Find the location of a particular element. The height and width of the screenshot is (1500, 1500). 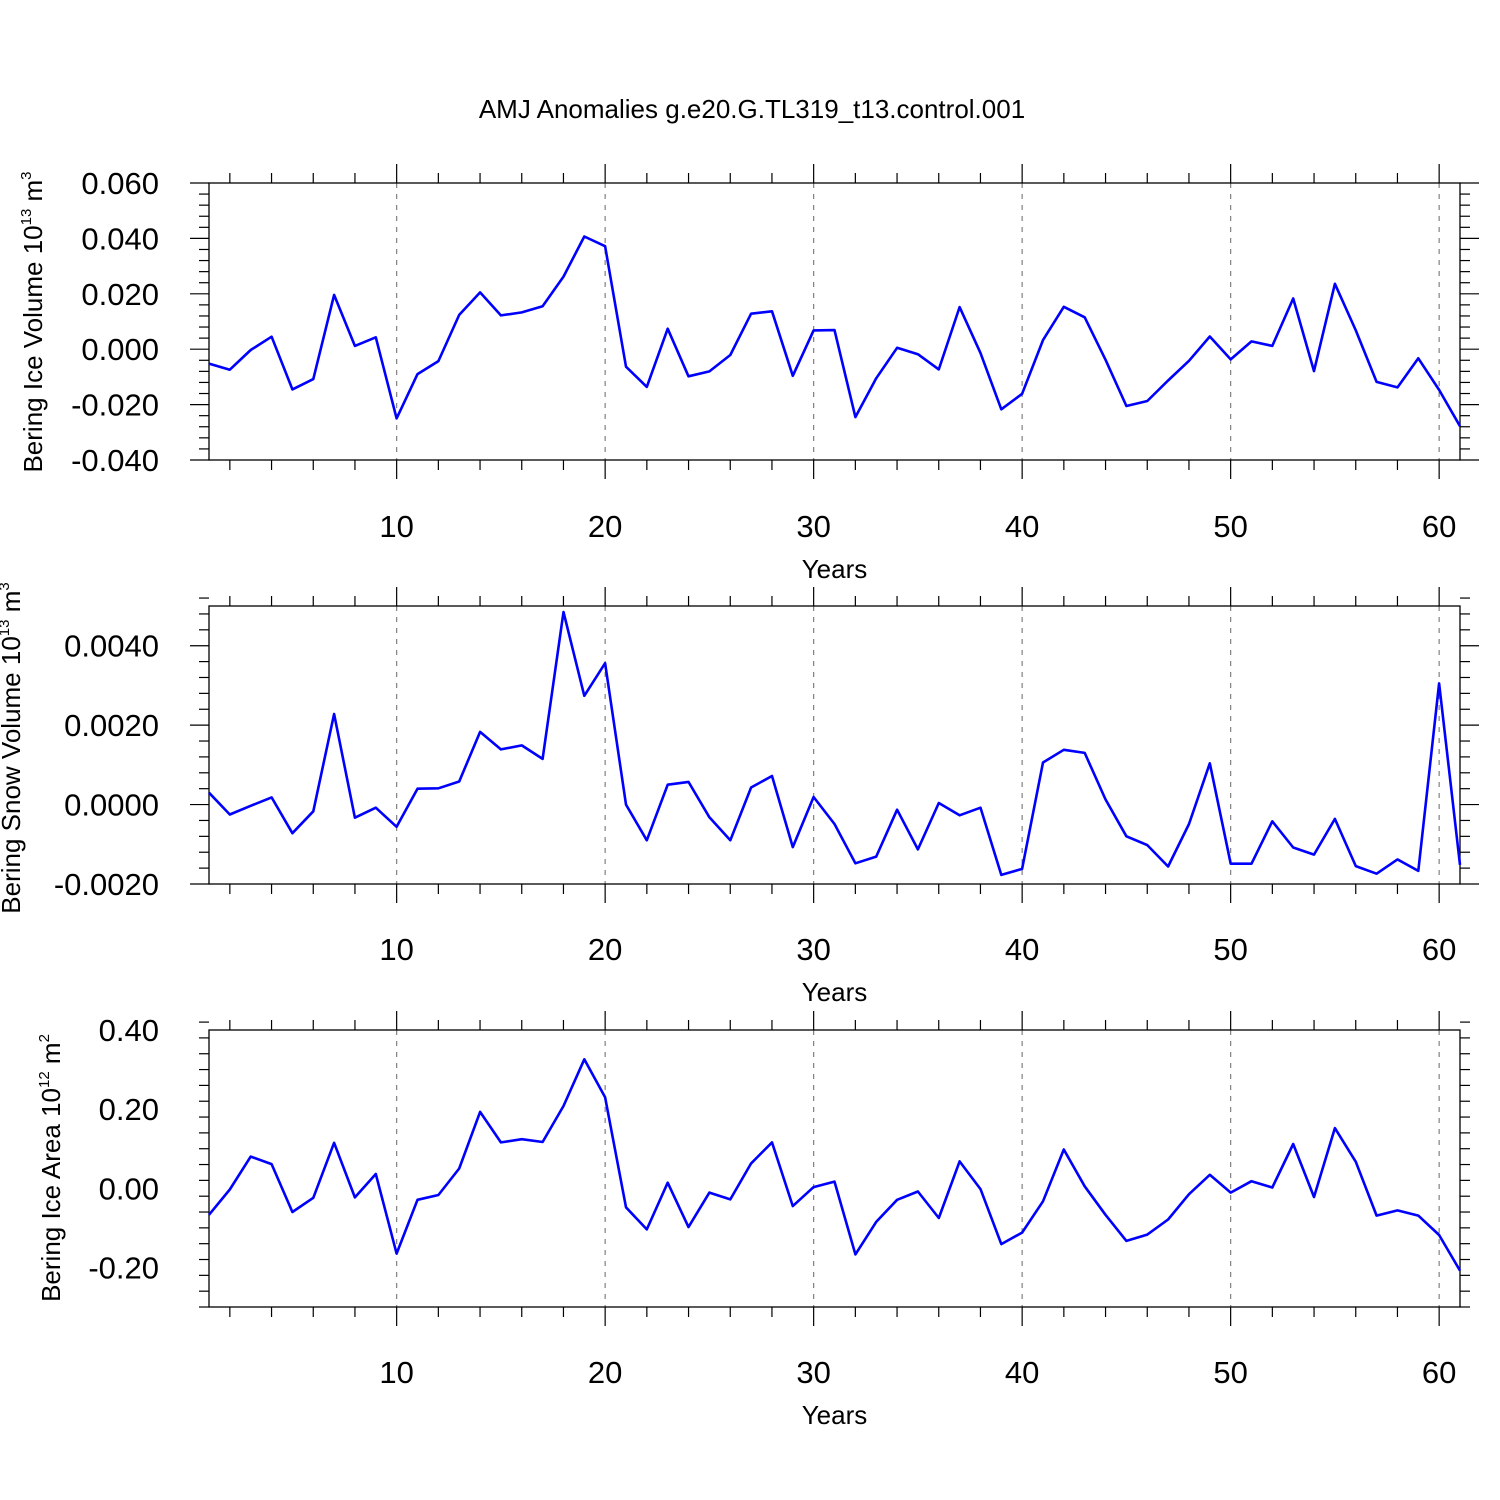

snow-volume-series-line is located at coordinates (835, 743).